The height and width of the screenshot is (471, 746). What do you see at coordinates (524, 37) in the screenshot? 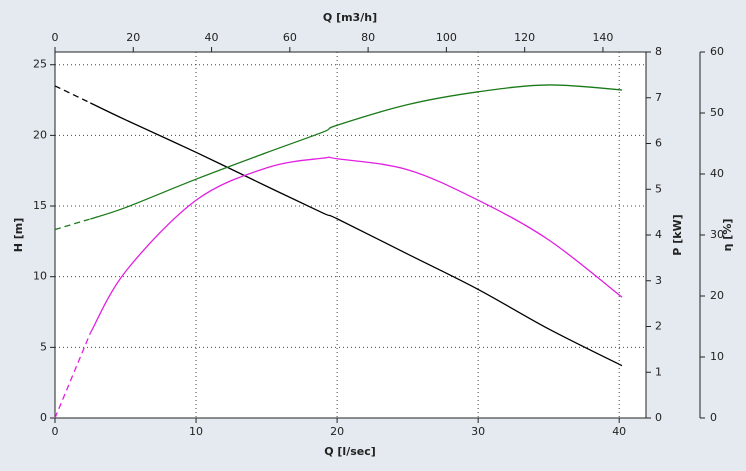
I see `x2-tick-label: 120` at bounding box center [524, 37].